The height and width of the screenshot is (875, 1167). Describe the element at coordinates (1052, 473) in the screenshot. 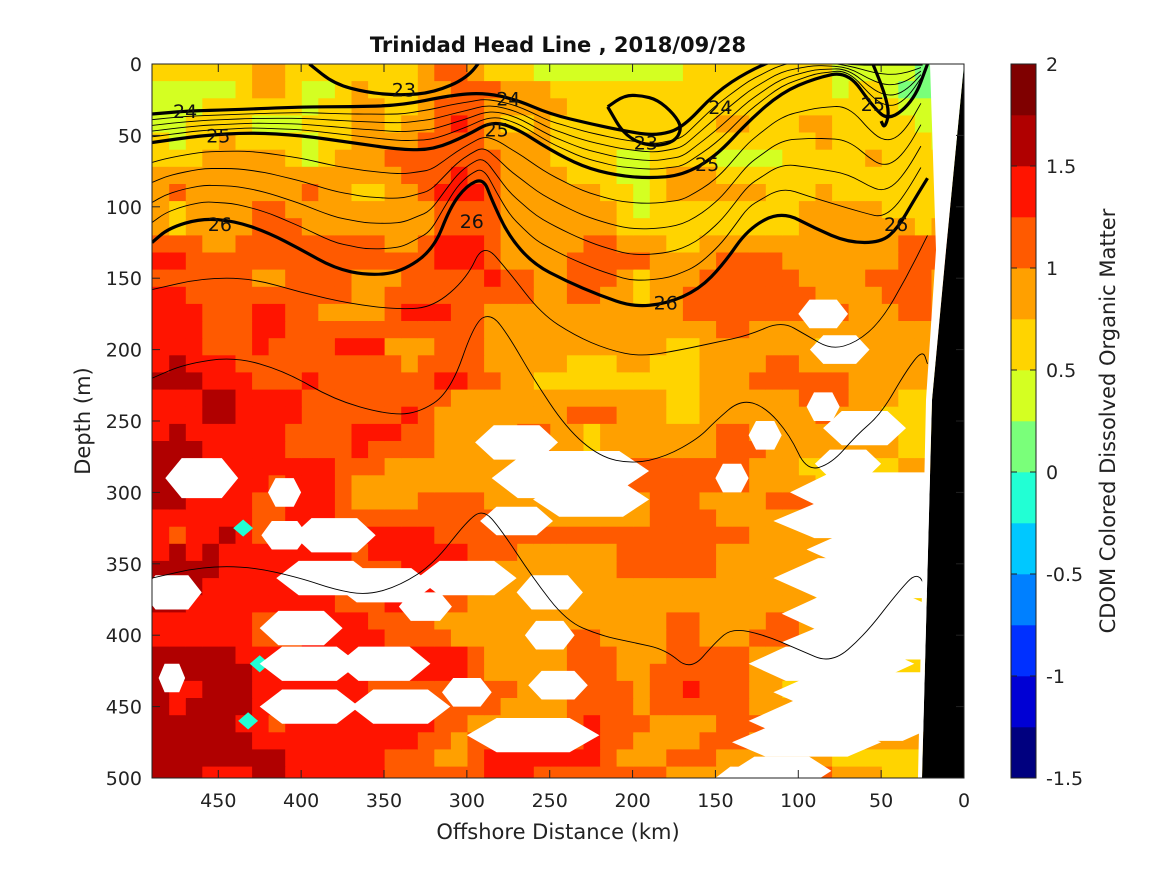

I see `colorbar-tick-label: 0` at that location.